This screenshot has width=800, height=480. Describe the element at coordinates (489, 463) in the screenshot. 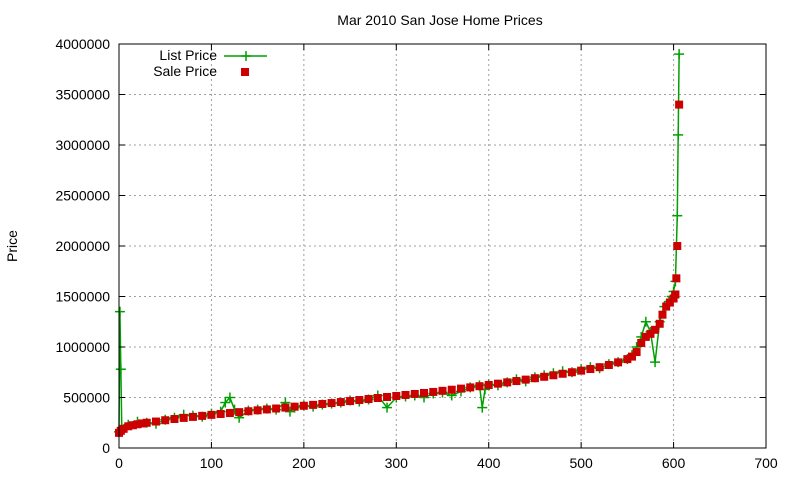

I see `x-tick-label: 400` at that location.